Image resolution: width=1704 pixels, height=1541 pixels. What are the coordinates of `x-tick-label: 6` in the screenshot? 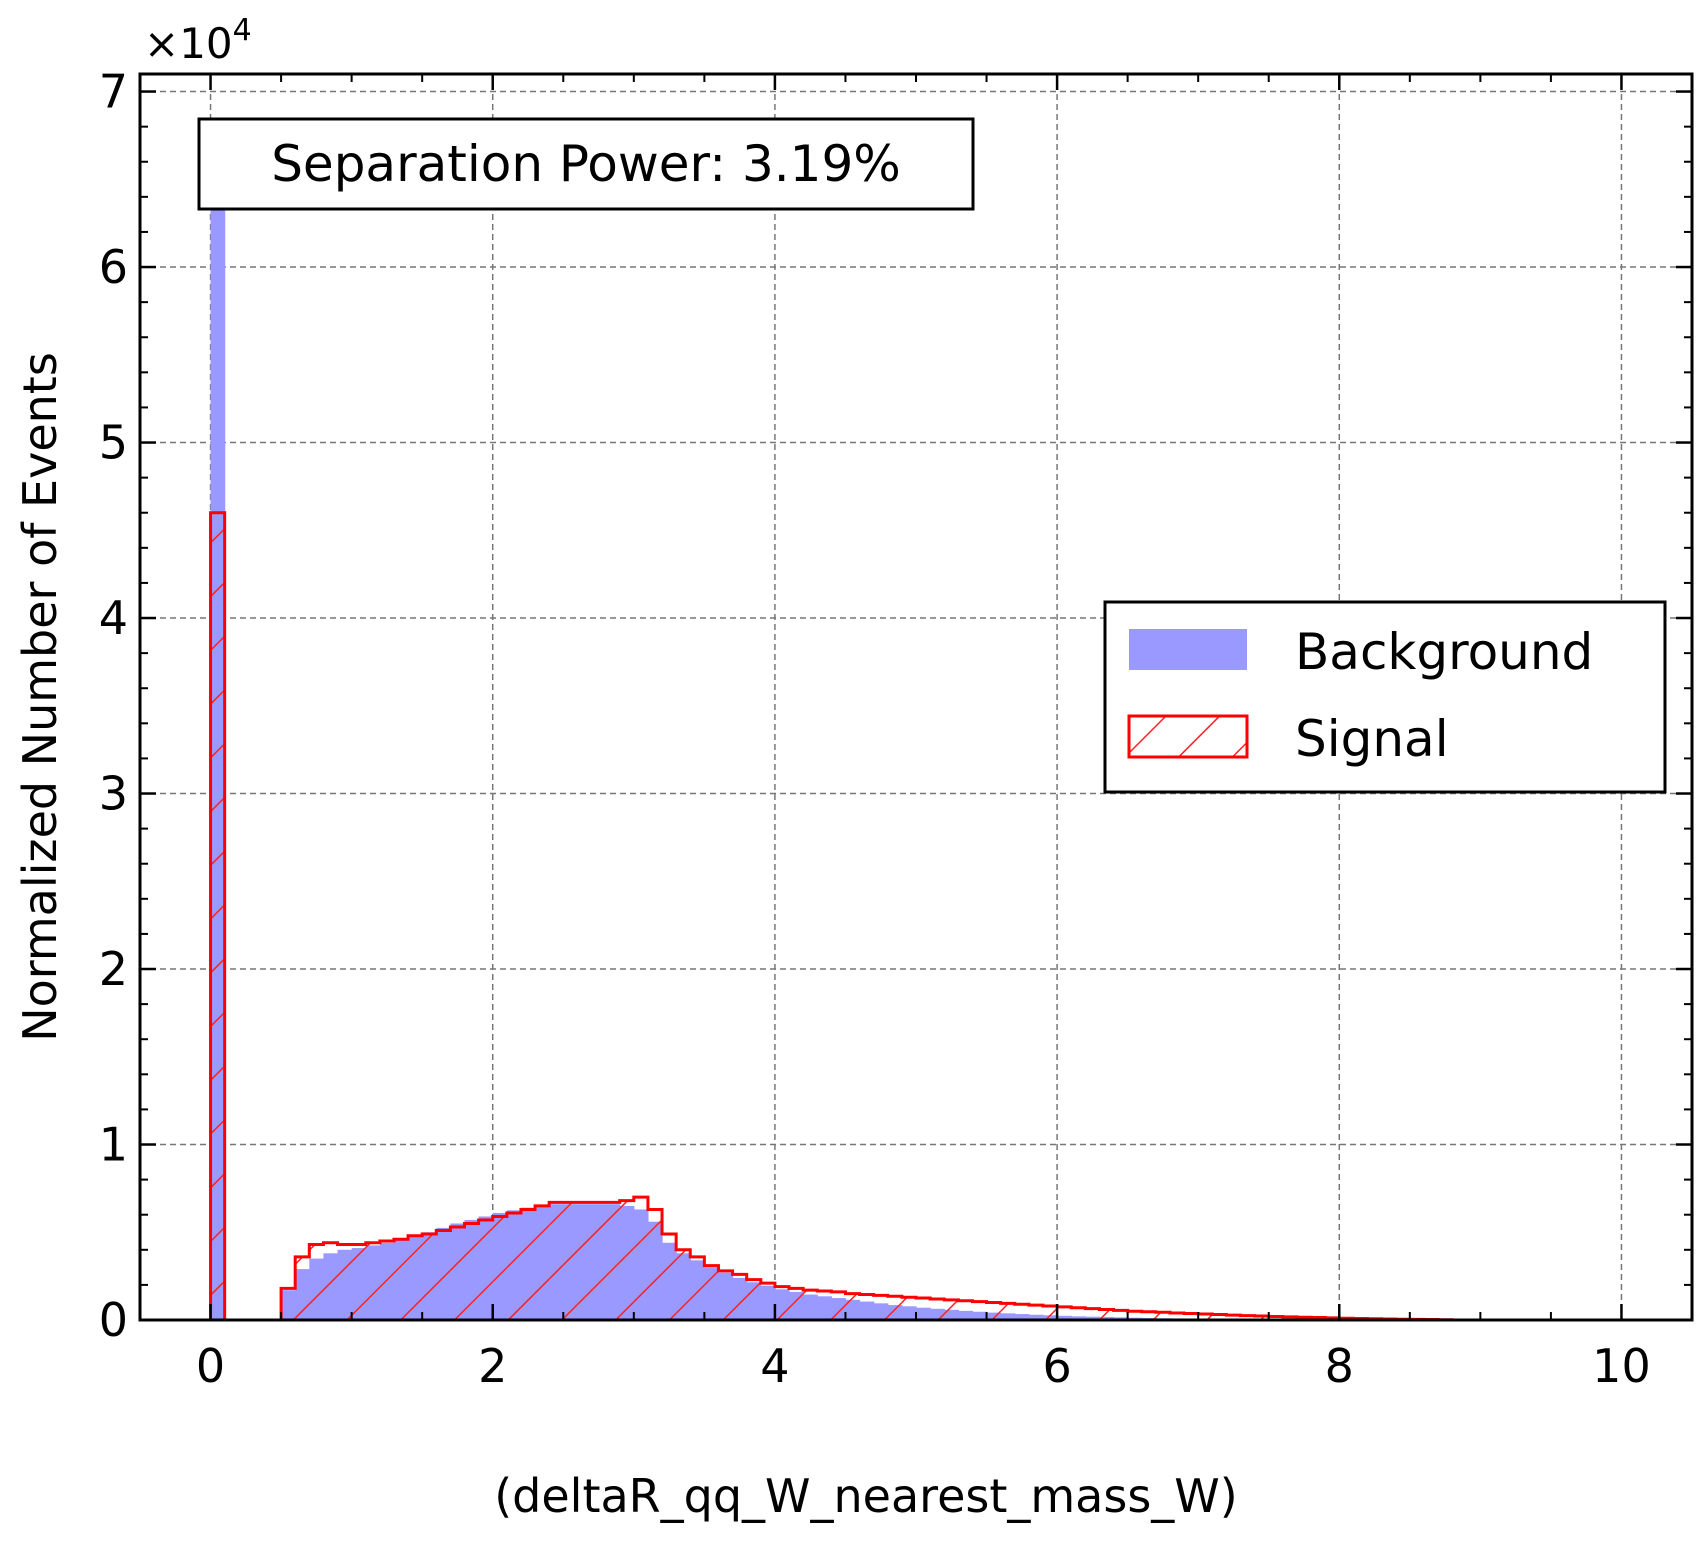 It's located at (1056, 1366).